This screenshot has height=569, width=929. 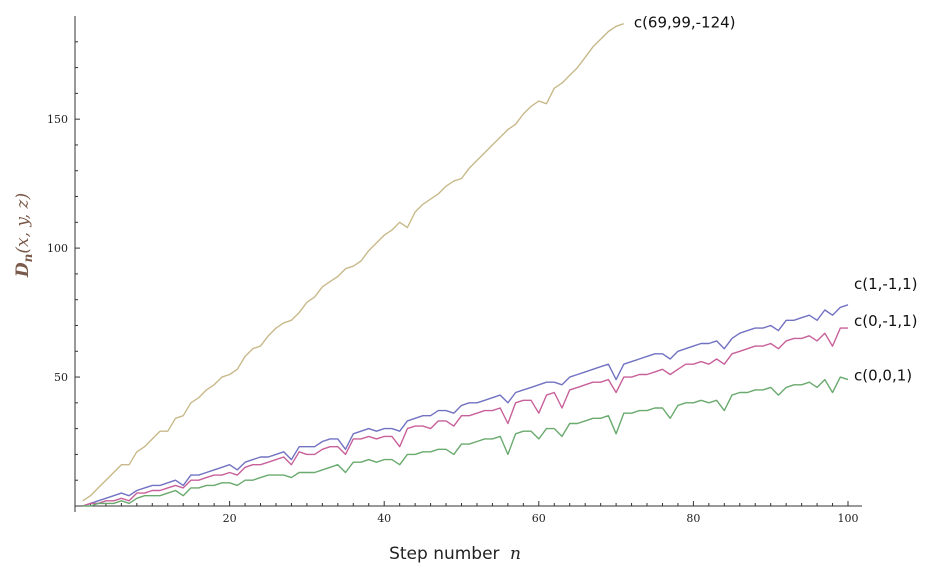 What do you see at coordinates (444, 554) in the screenshot?
I see `x-axis-title-text: Step number` at bounding box center [444, 554].